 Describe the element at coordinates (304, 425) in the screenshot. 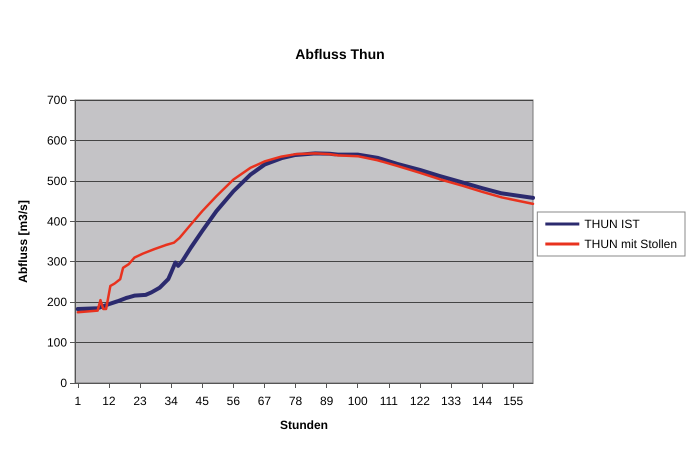

I see `x-axis-title: Stunden` at that location.